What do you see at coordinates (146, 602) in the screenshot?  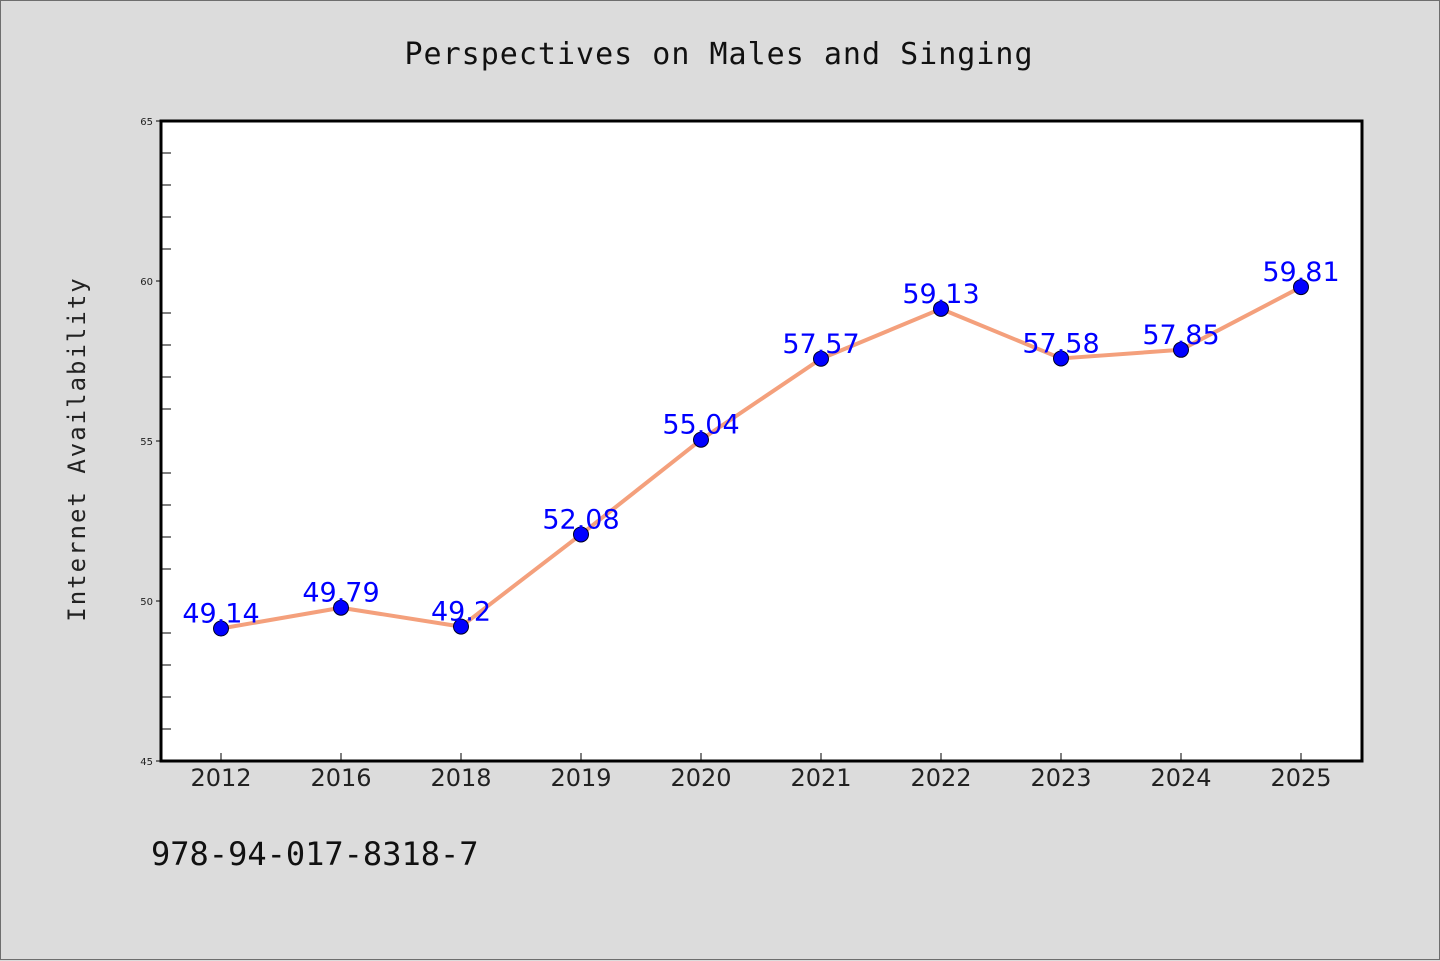 I see `y-tick-label: 50` at bounding box center [146, 602].